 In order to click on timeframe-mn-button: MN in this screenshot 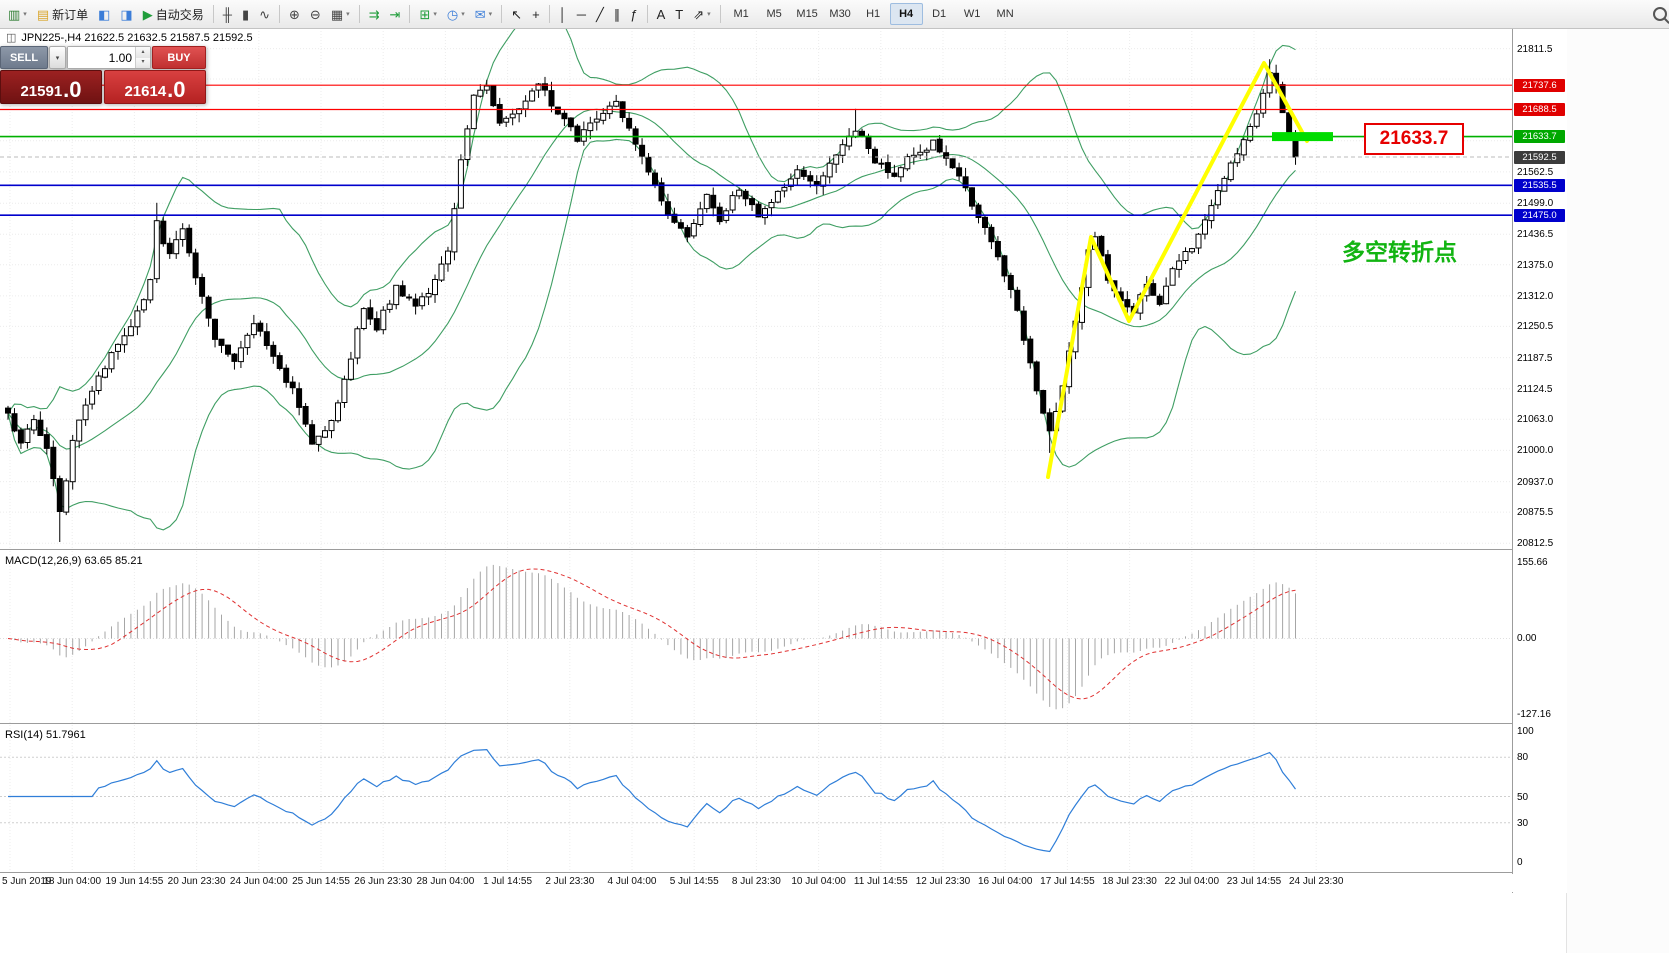, I will do `click(1005, 14)`.